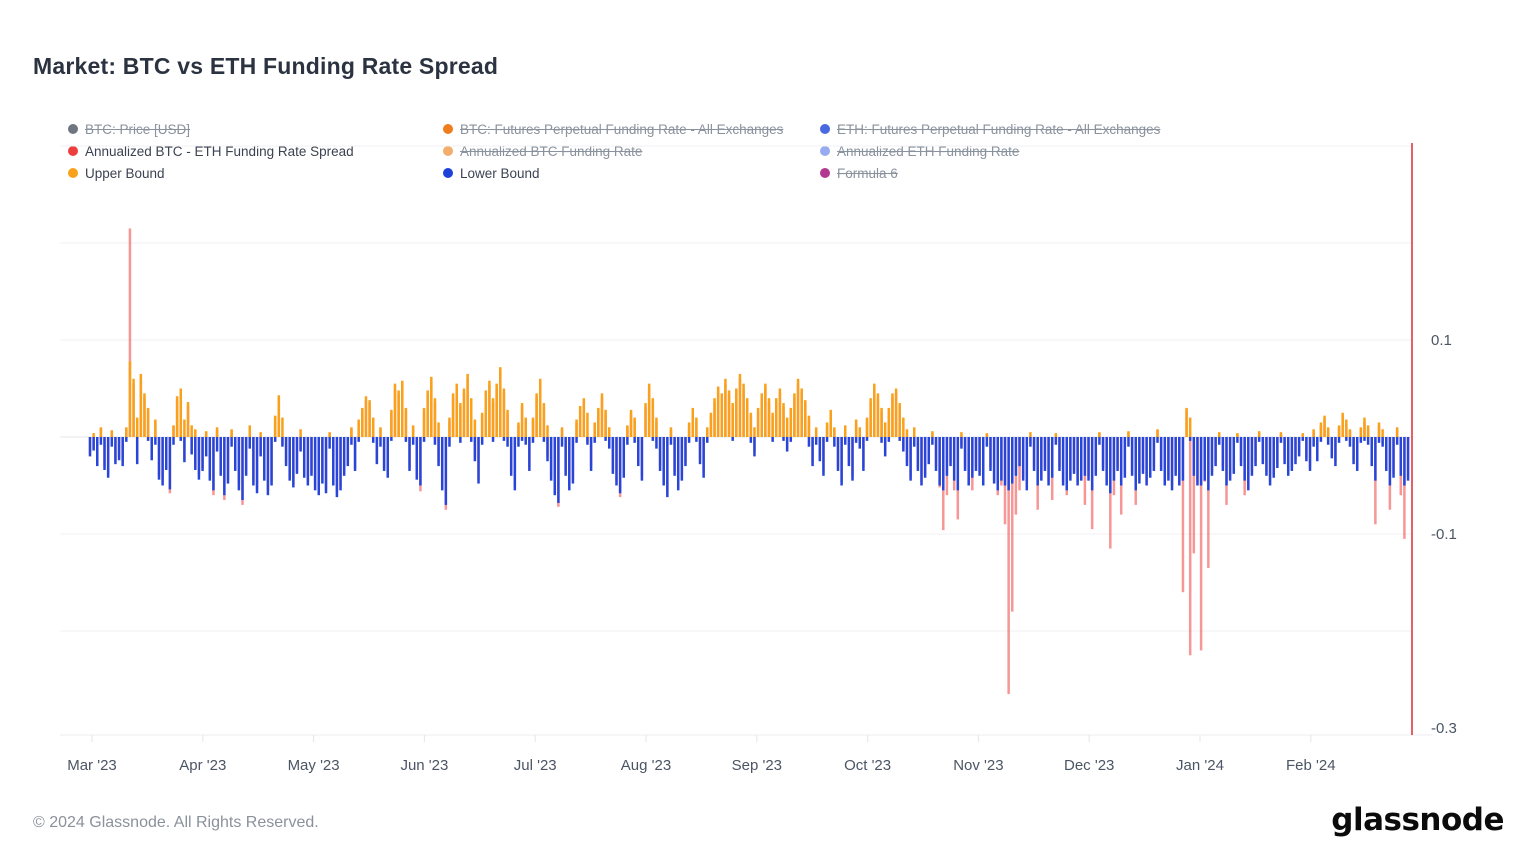 The width and height of the screenshot is (1536, 864). I want to click on legend-item-annualized-btc-eth-funding-rate-spread: Annualized BTC - ETH Funding Rate Spread, so click(211, 151).